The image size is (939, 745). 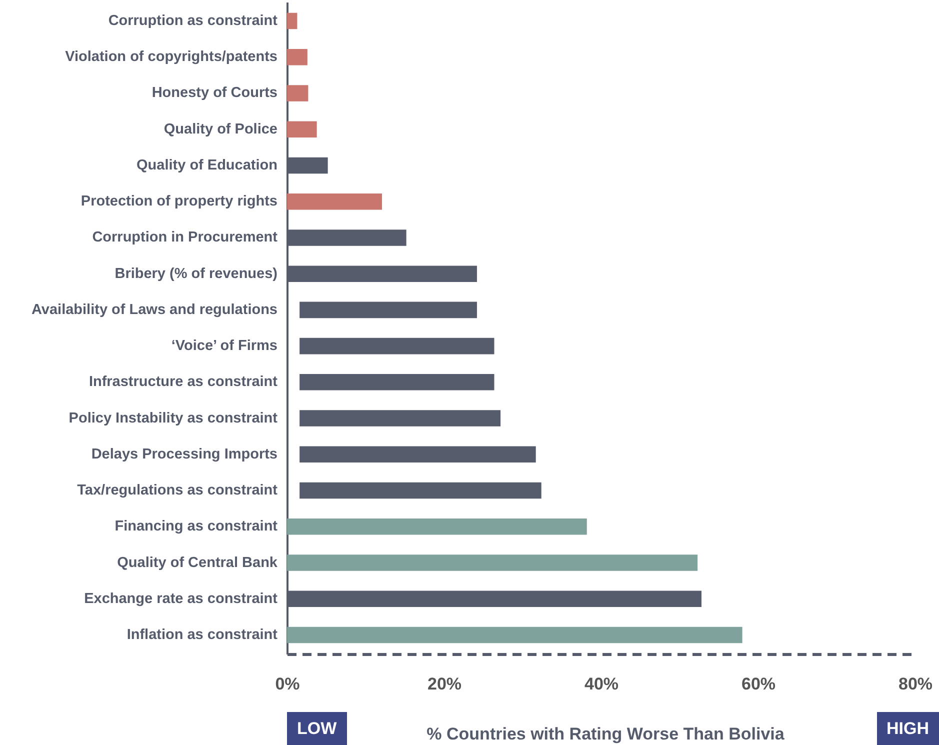 What do you see at coordinates (196, 274) in the screenshot?
I see `y-tick-label: Bribery (% of revenues)` at bounding box center [196, 274].